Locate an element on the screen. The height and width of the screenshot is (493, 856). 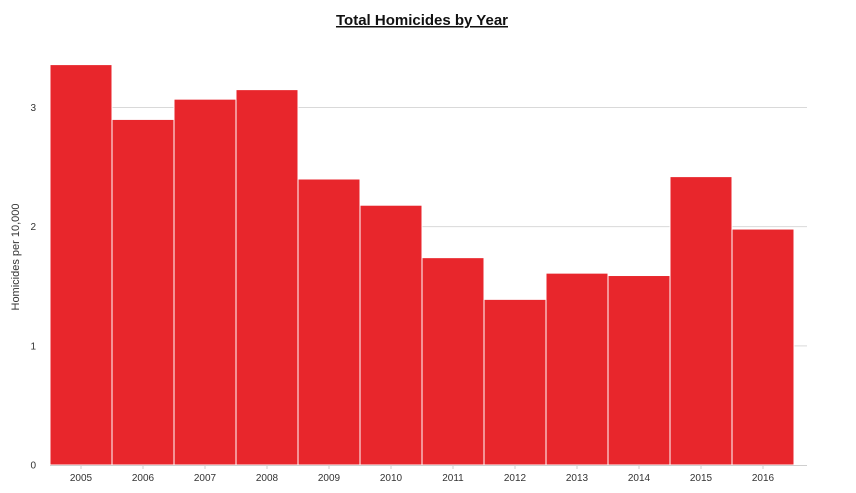
y-tick-label: 0 is located at coordinates (33, 466).